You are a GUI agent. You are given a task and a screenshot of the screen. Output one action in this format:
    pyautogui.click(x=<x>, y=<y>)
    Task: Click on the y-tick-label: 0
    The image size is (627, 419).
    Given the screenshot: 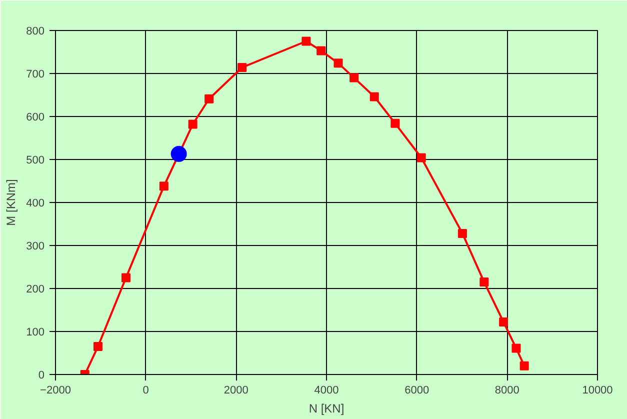 What is the action you would take?
    pyautogui.click(x=41, y=376)
    